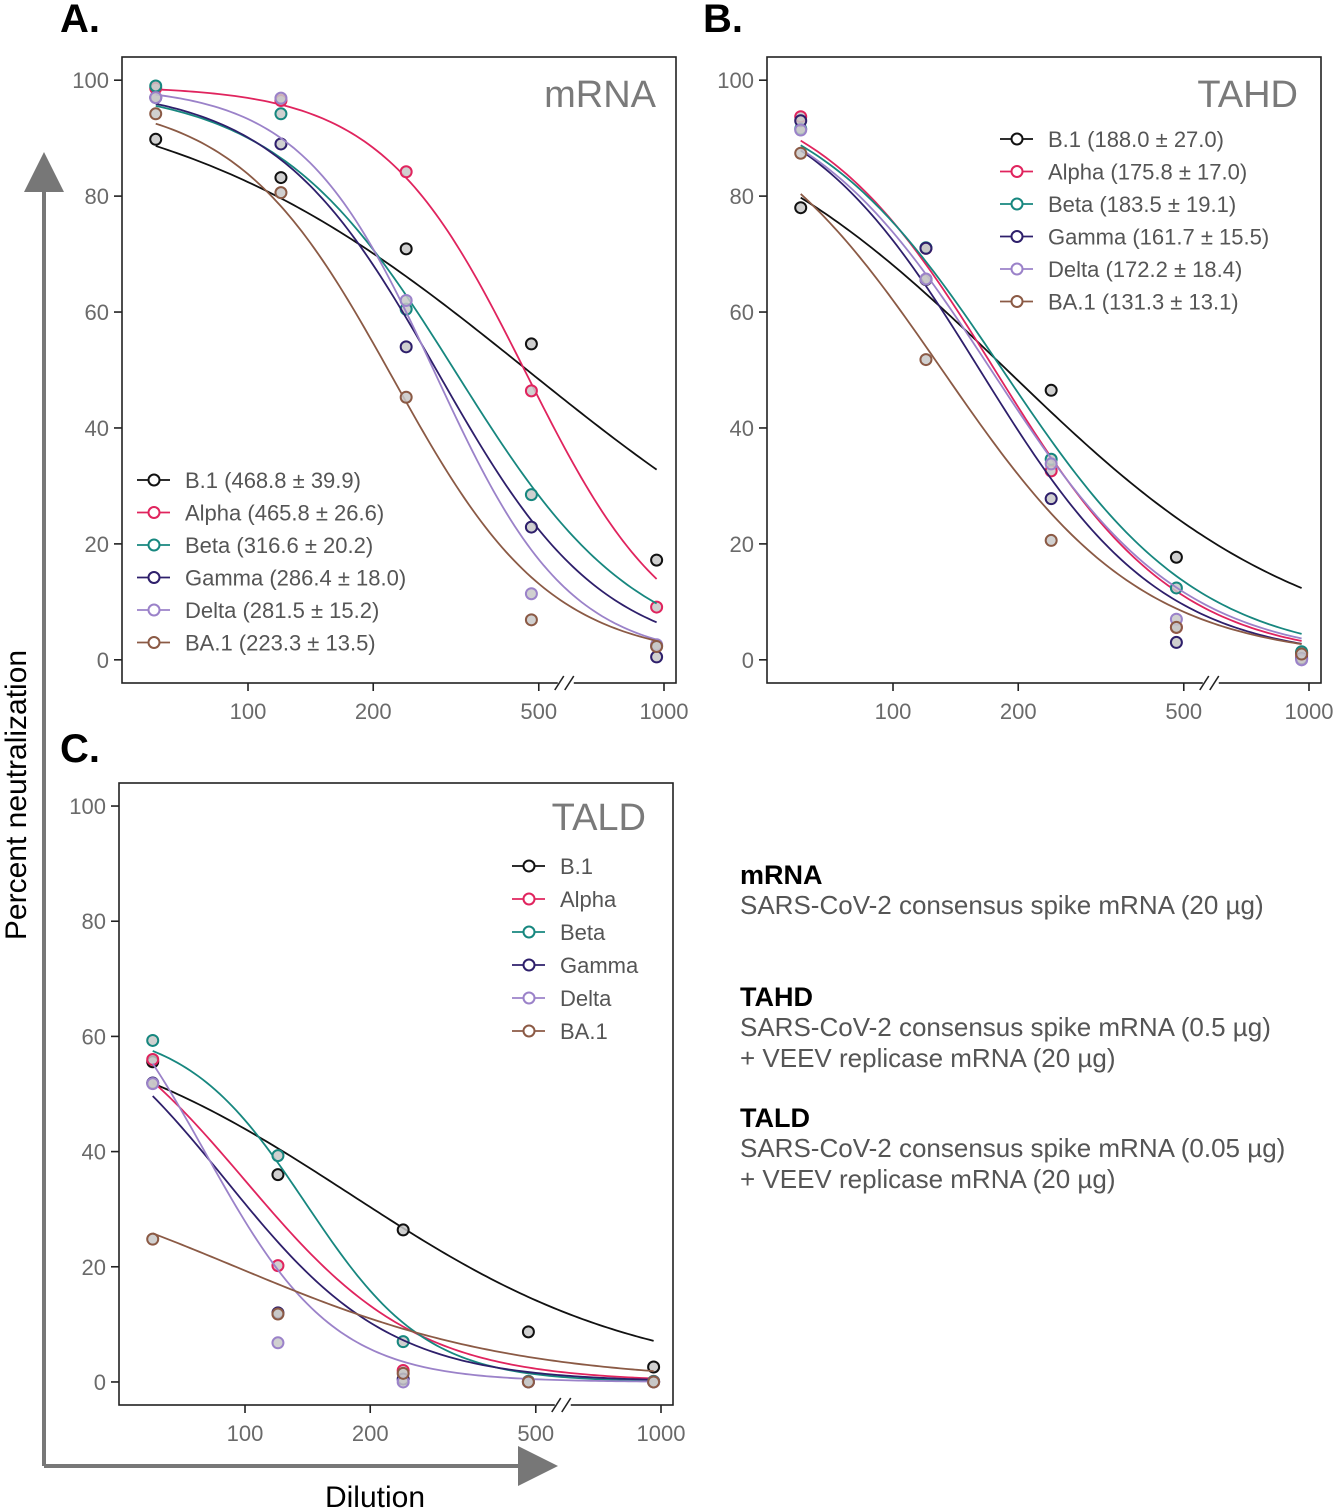 The height and width of the screenshot is (1511, 1344). What do you see at coordinates (273, 480) in the screenshot?
I see `legend-label: B.1 (468.8 ± 39.9)` at bounding box center [273, 480].